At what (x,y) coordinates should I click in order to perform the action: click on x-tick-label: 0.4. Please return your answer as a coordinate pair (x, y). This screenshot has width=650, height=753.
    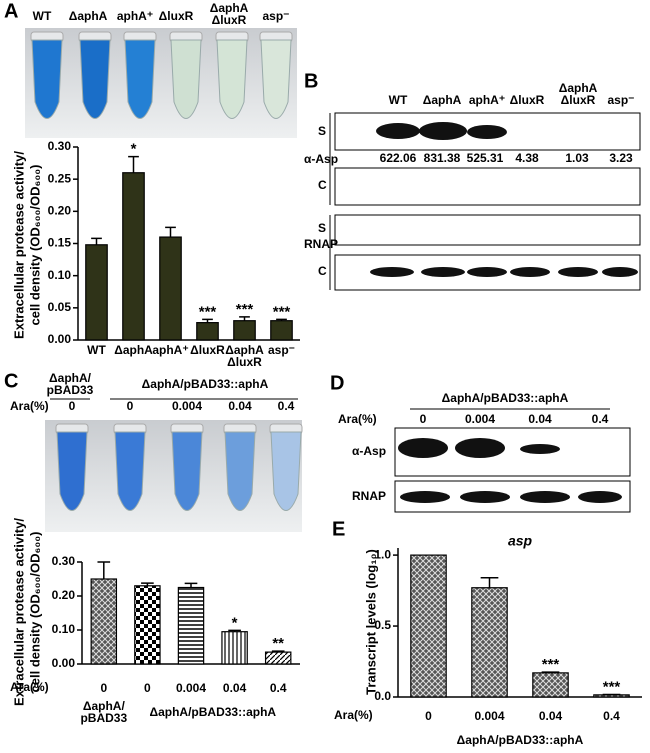
    Looking at the image, I should click on (278, 688).